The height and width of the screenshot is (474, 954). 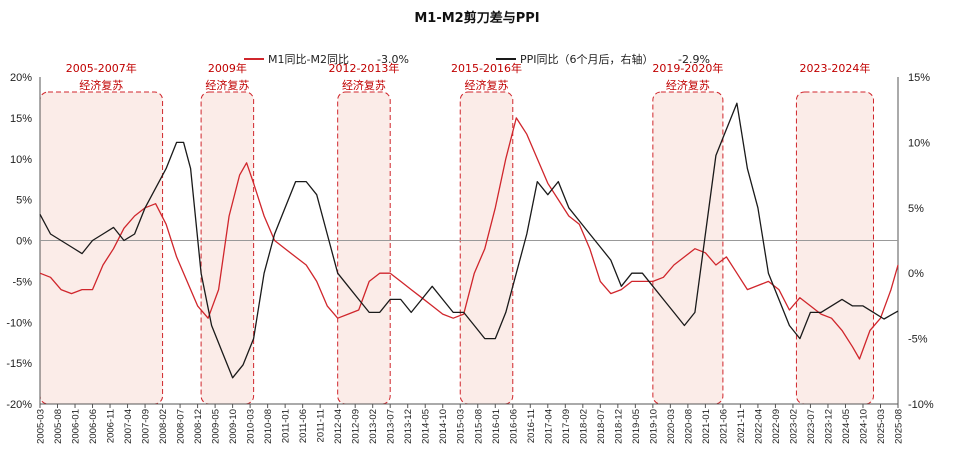 I want to click on highlight-period-0: 2005-2007年, so click(x=101, y=68).